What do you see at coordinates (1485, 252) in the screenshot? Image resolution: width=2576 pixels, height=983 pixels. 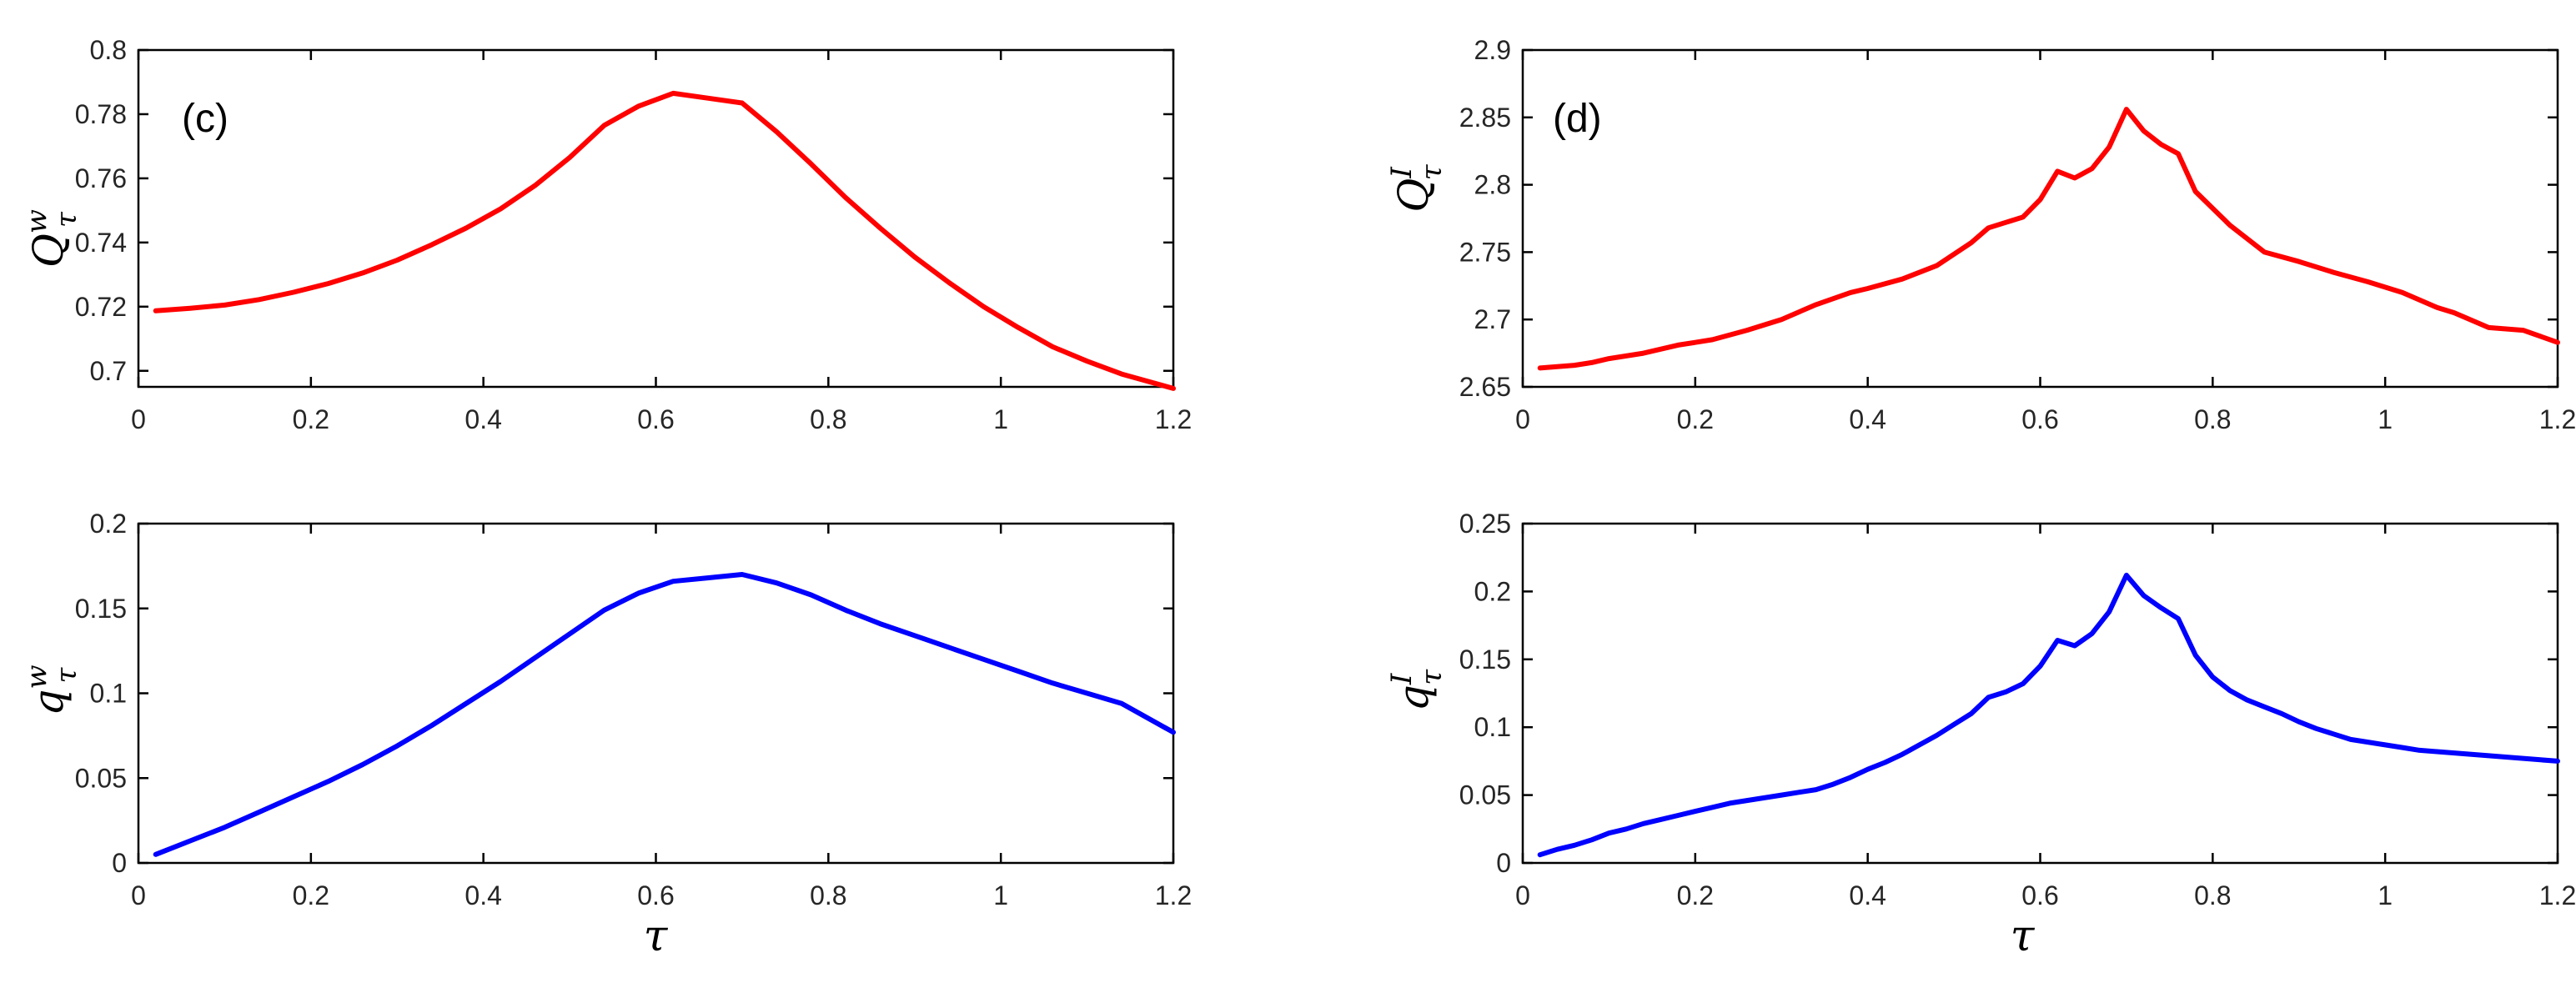 I see `y-tick-label: 2.75` at bounding box center [1485, 252].